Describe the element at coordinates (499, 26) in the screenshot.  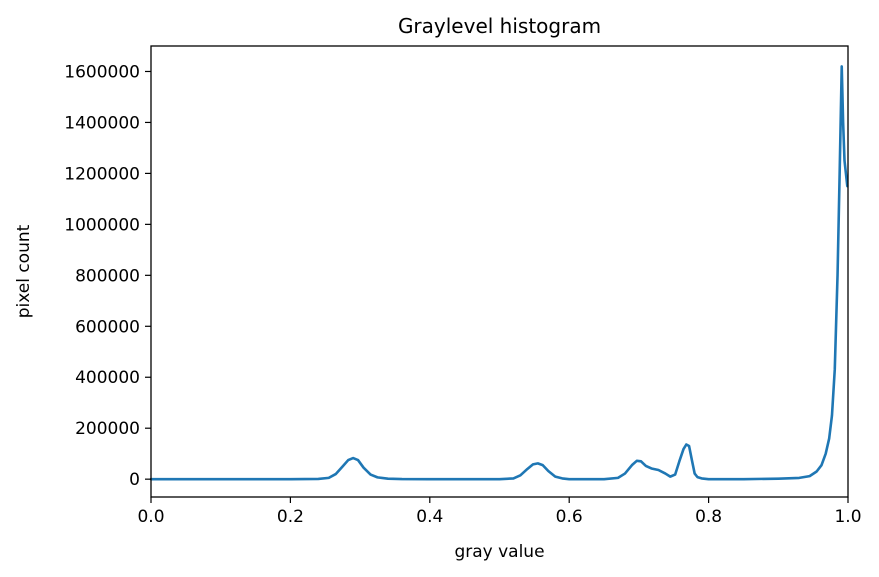
I see `chart-title: Graylevel histogram` at that location.